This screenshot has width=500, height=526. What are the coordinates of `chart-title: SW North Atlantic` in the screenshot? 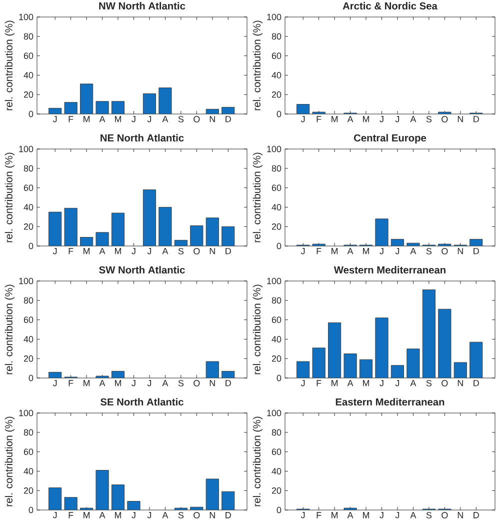 It's located at (142, 270).